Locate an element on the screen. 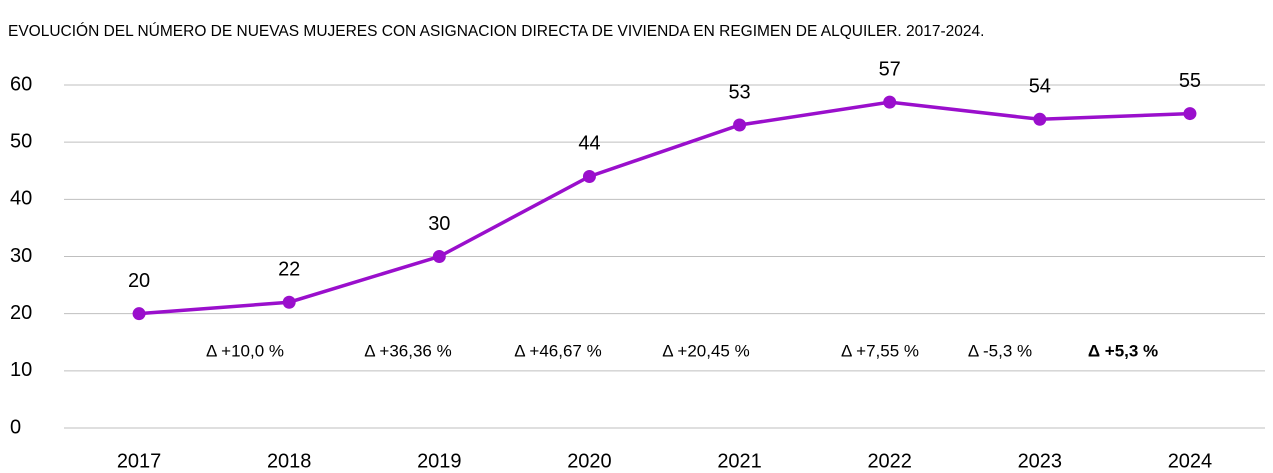 The image size is (1273, 473). x-tick-label: 2024 is located at coordinates (1190, 461).